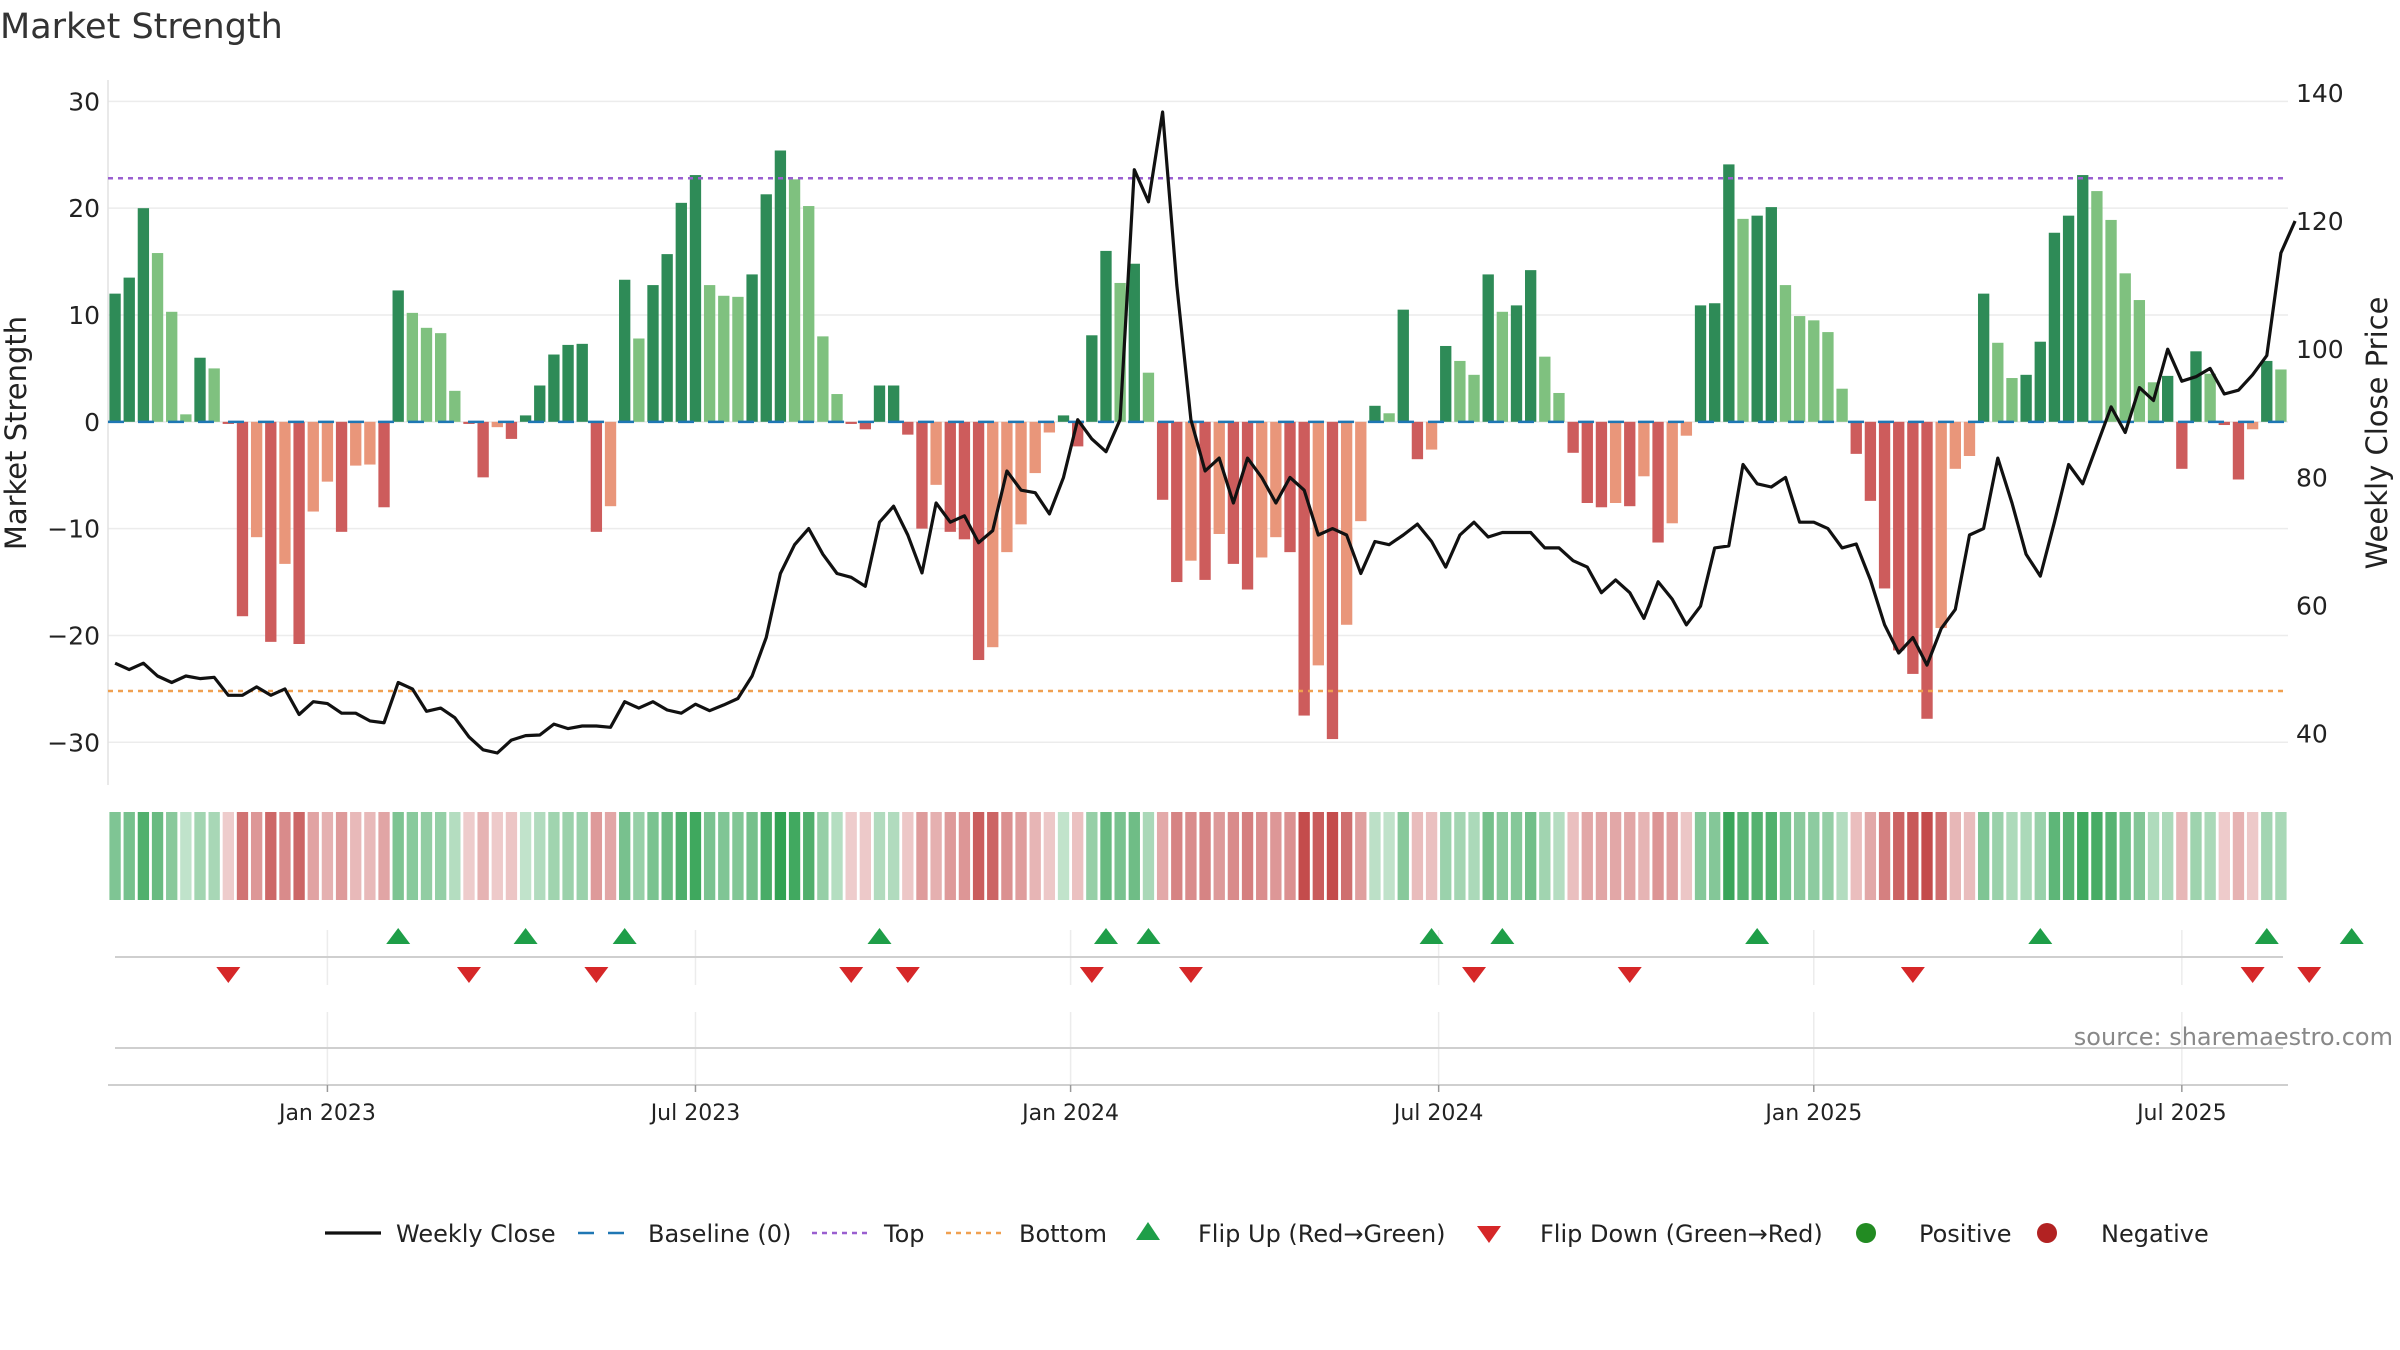  Describe the element at coordinates (84, 315) in the screenshot. I see `left-tick-label: 10` at that location.